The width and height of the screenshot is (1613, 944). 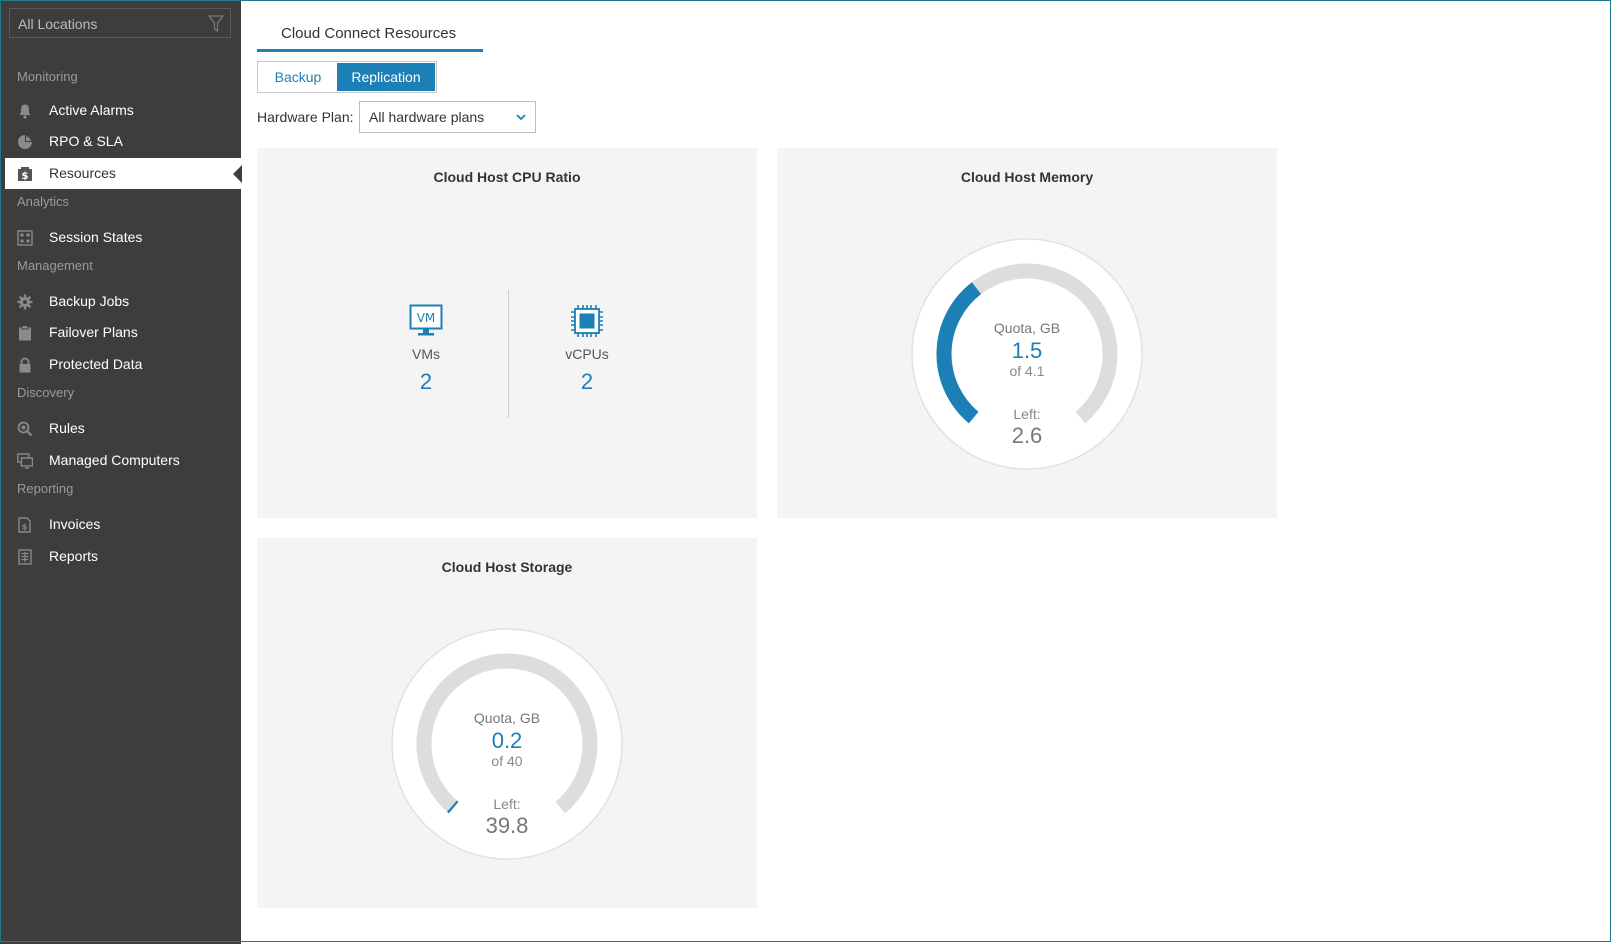 I want to click on sidebar-item-failover-plans: Failover Plans, so click(x=123, y=332).